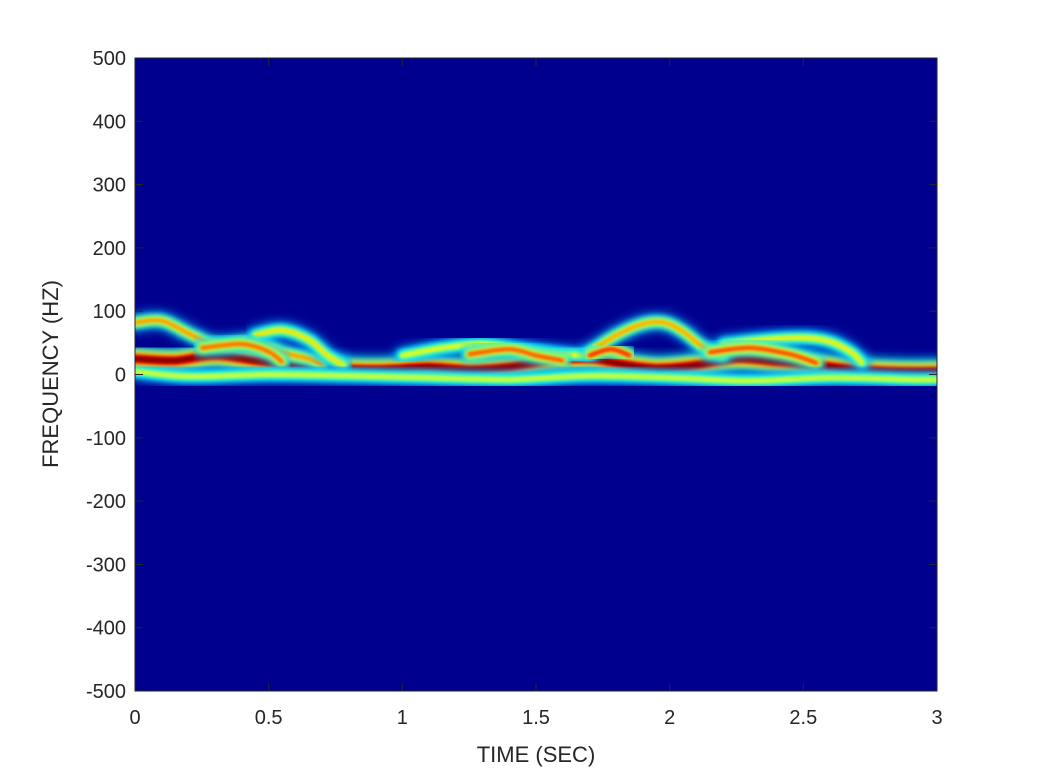  What do you see at coordinates (669, 718) in the screenshot?
I see `x-tick-label: 2` at bounding box center [669, 718].